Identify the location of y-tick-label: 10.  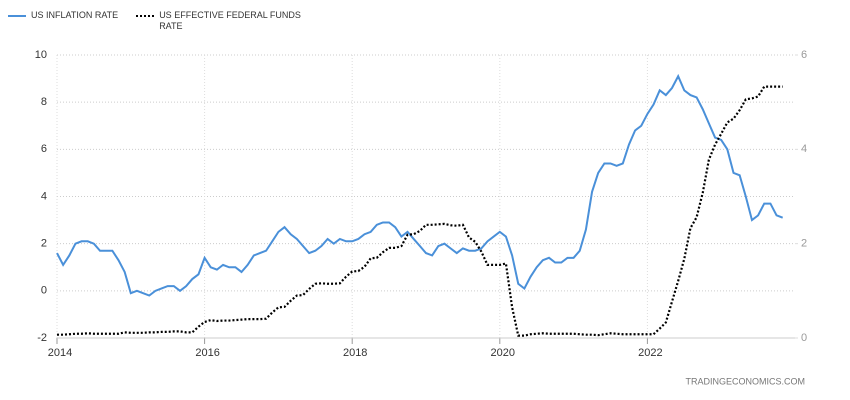
(41, 55).